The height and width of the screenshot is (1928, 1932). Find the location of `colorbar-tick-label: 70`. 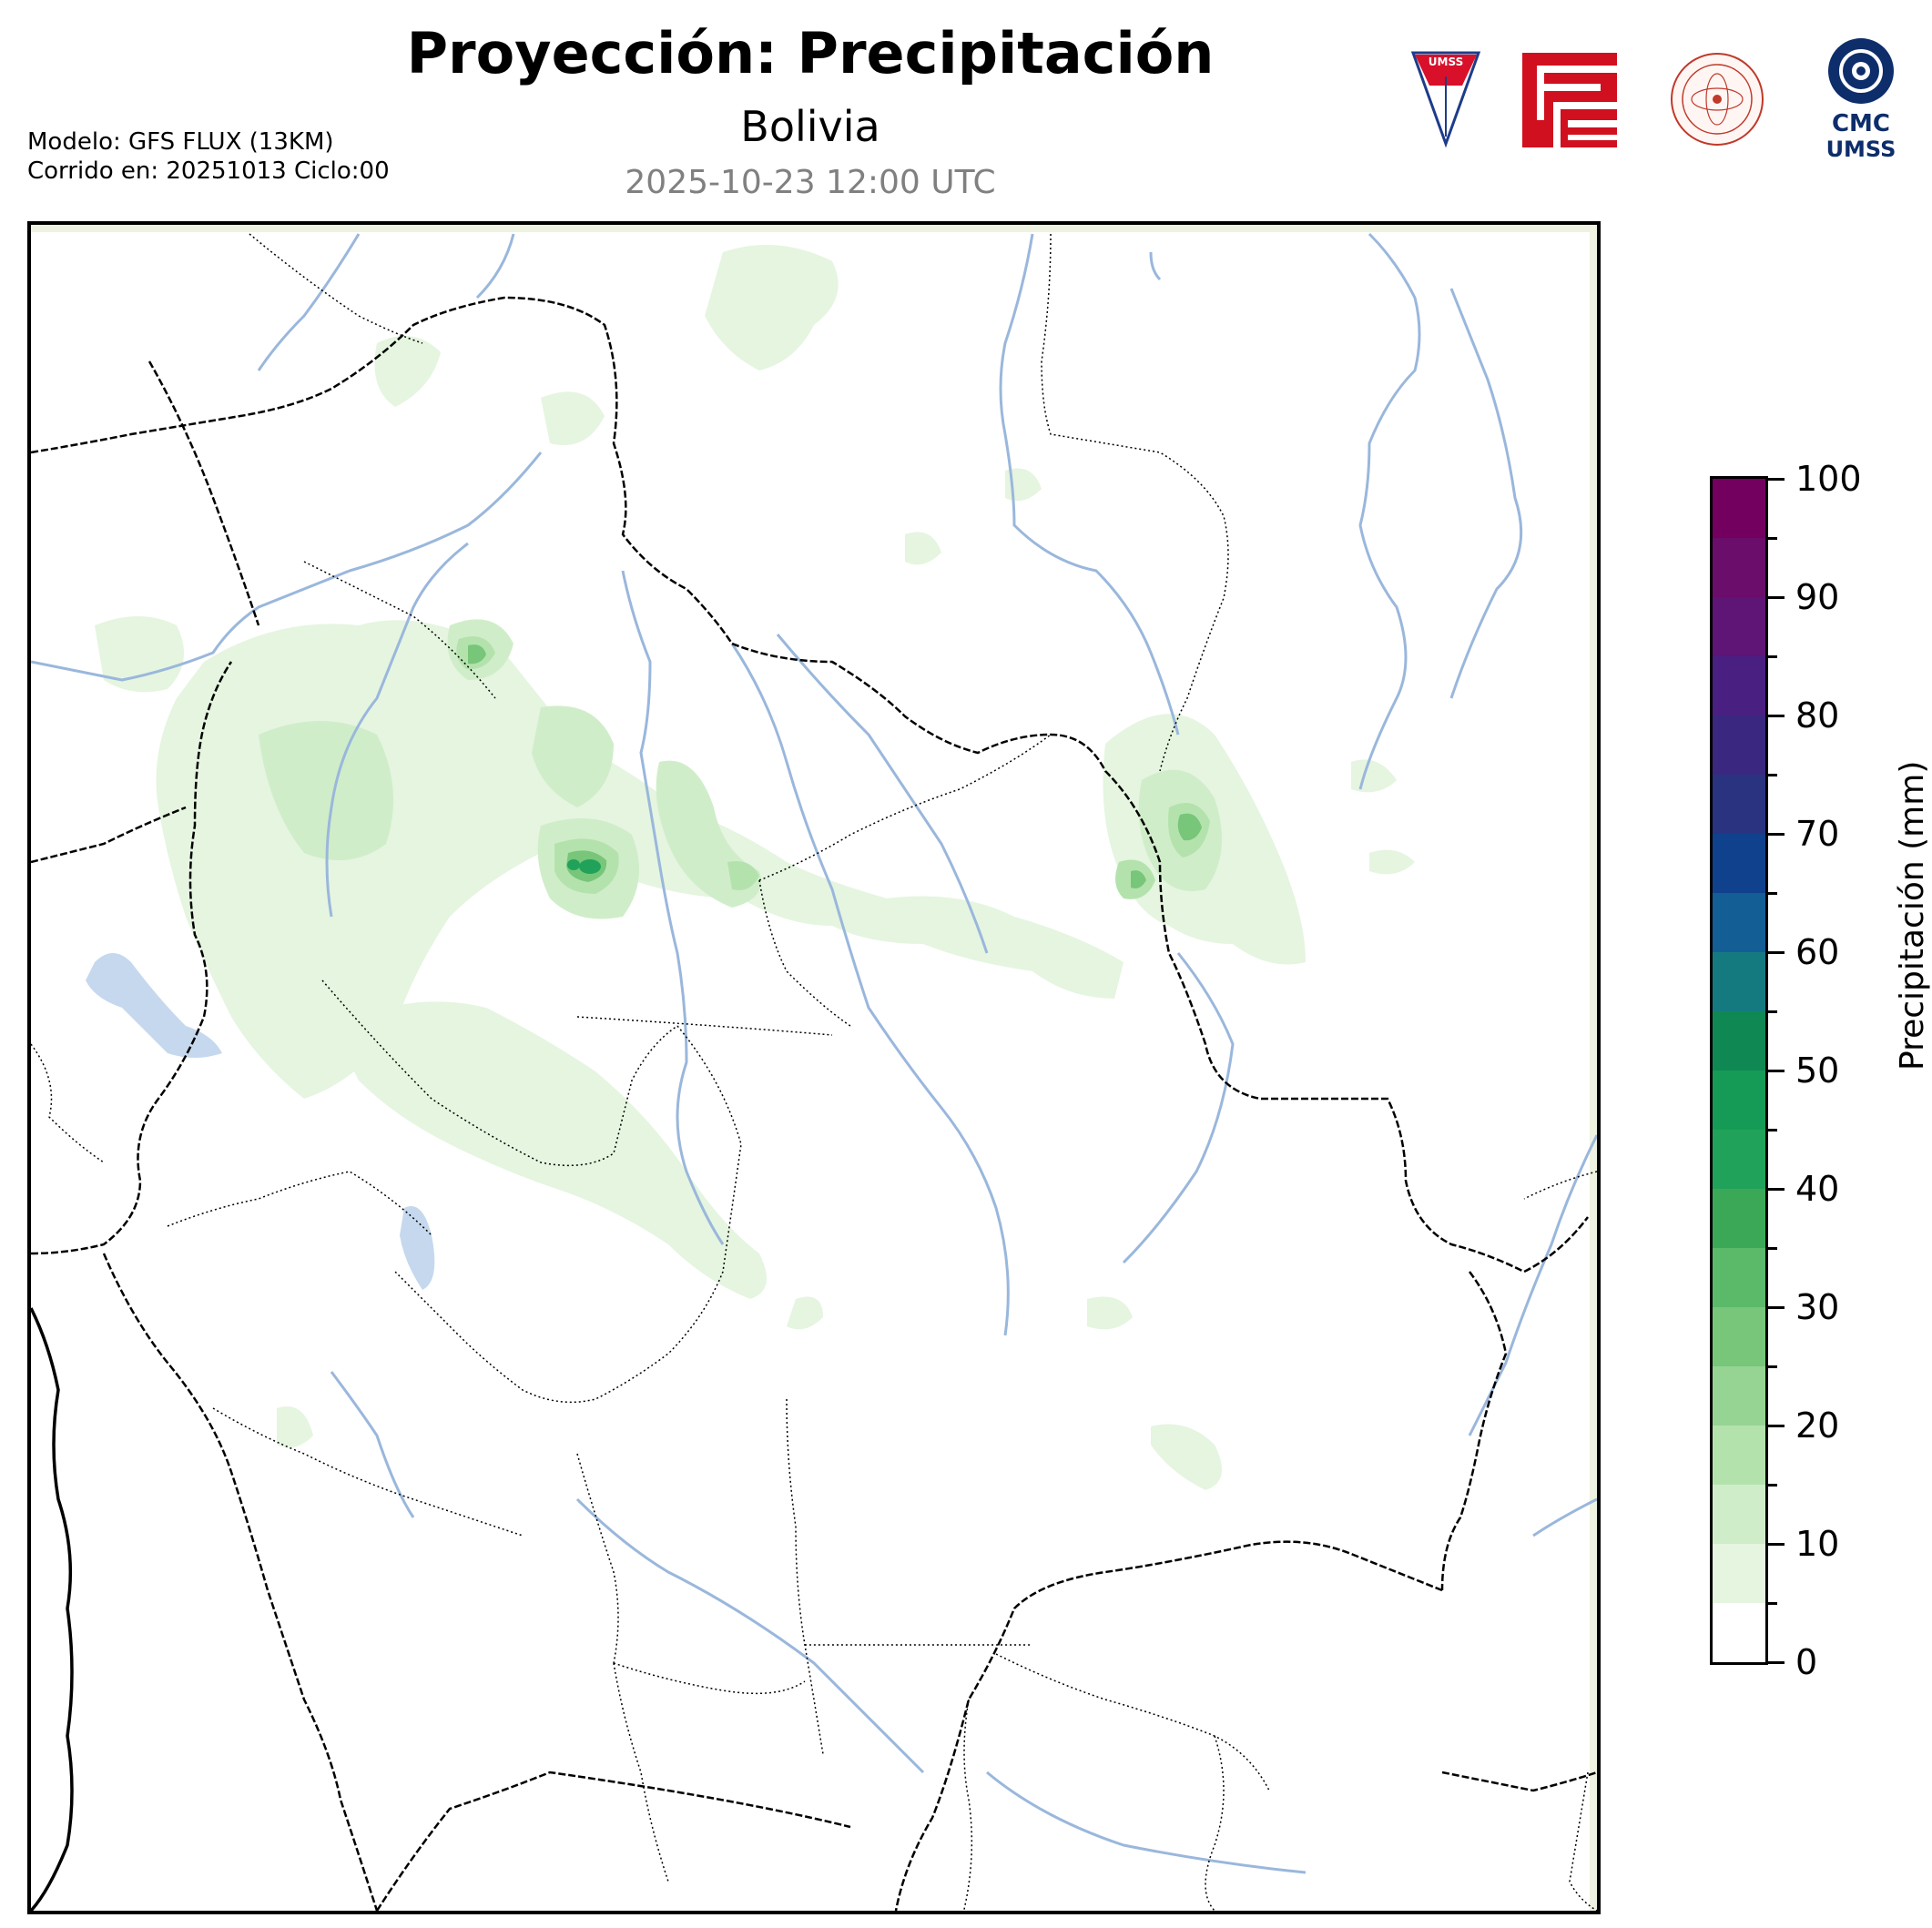

colorbar-tick-label: 70 is located at coordinates (1817, 834).